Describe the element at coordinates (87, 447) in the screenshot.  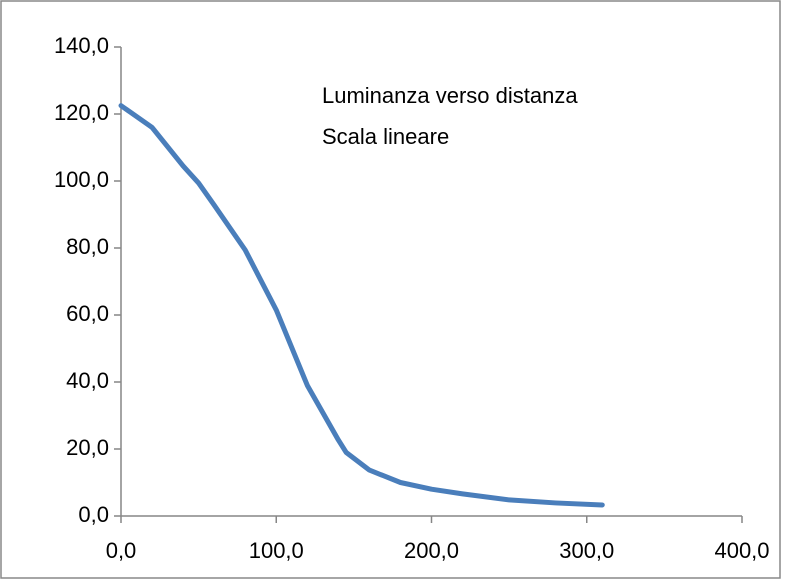
I see `y-tick-label: 20,0` at that location.